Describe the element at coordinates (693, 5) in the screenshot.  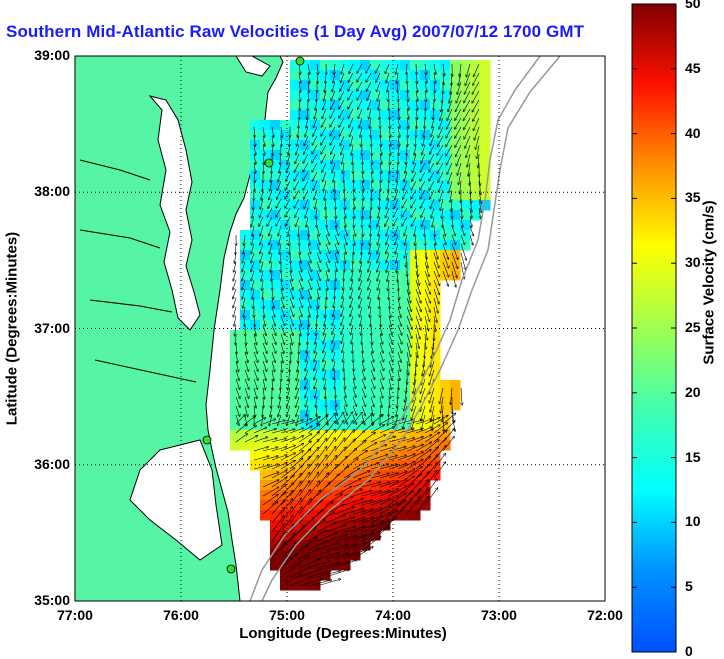
I see `colorbar-tick-label: 50` at that location.